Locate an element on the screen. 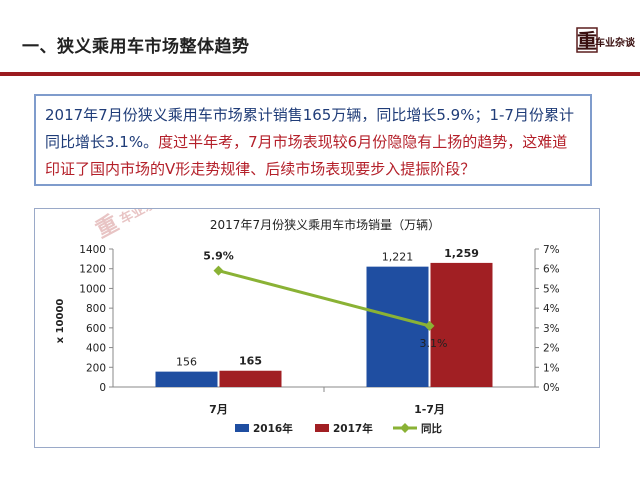 Image resolution: width=640 pixels, height=481 pixels. logo-mark: 重 is located at coordinates (587, 41).